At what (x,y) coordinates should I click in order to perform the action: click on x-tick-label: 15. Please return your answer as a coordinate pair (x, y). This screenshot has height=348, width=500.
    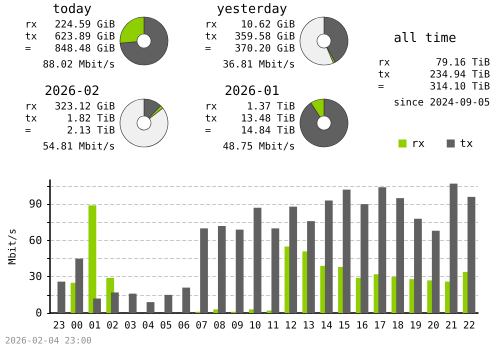
    Looking at the image, I should click on (344, 326).